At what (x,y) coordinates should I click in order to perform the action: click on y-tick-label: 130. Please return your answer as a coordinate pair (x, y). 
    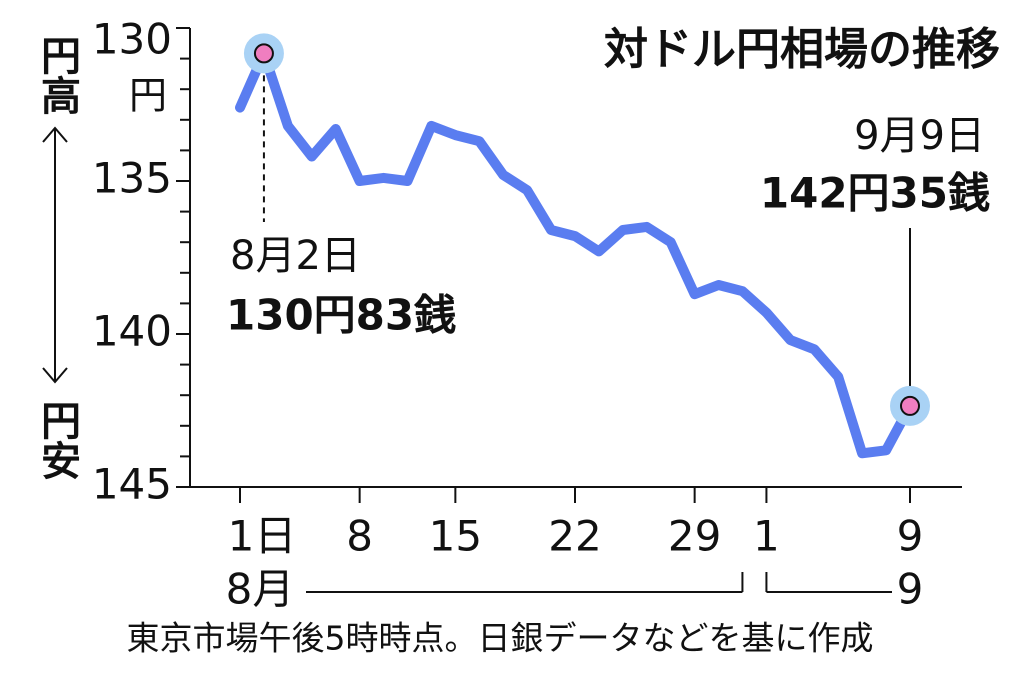
    Looking at the image, I should click on (132, 39).